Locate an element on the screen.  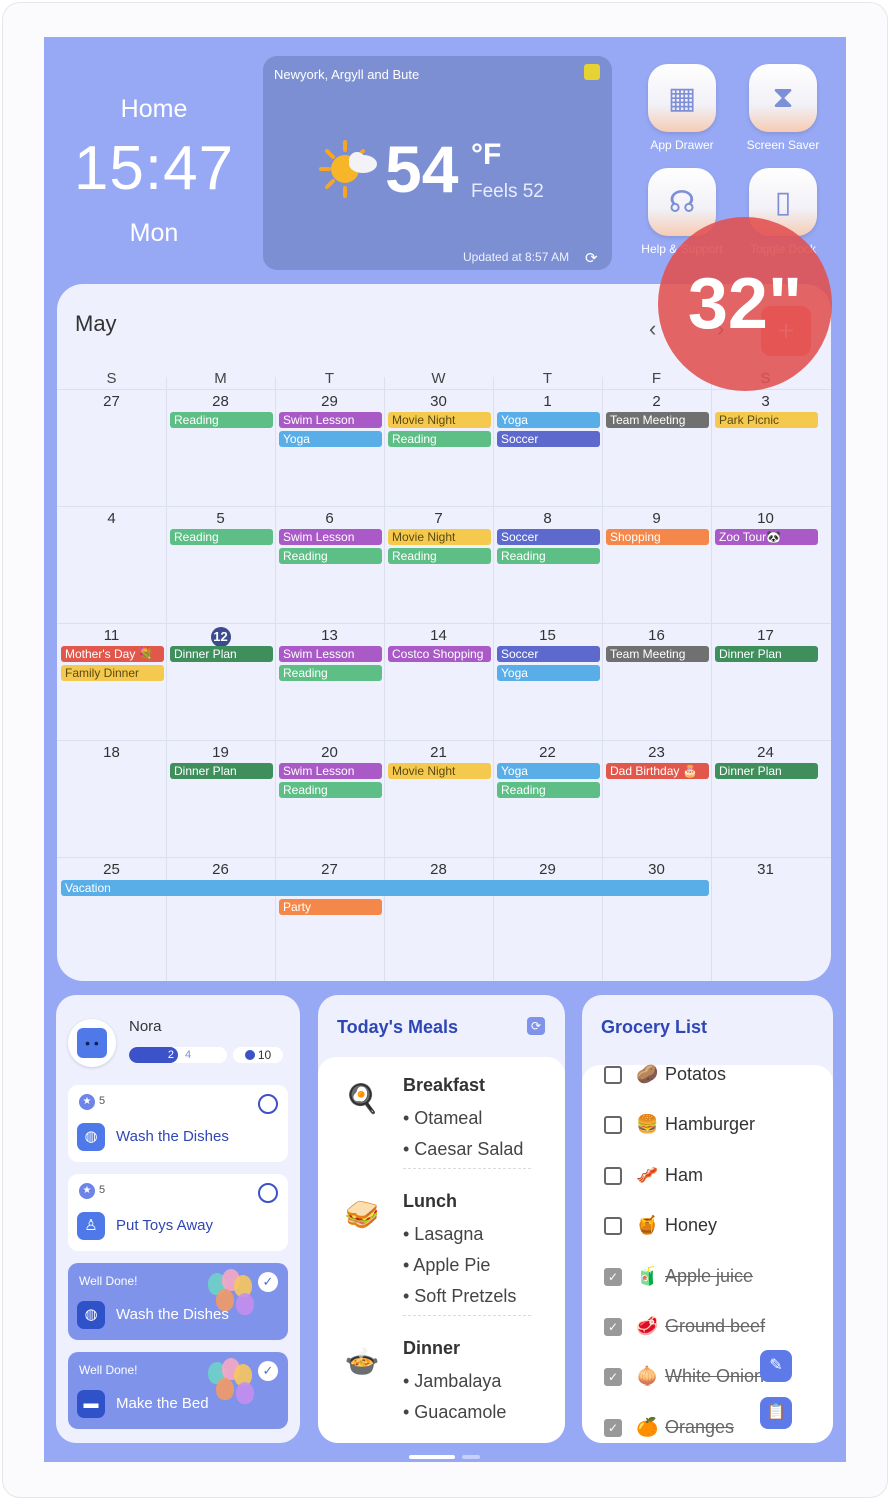
today-date: 12 is located at coordinates (220, 637).